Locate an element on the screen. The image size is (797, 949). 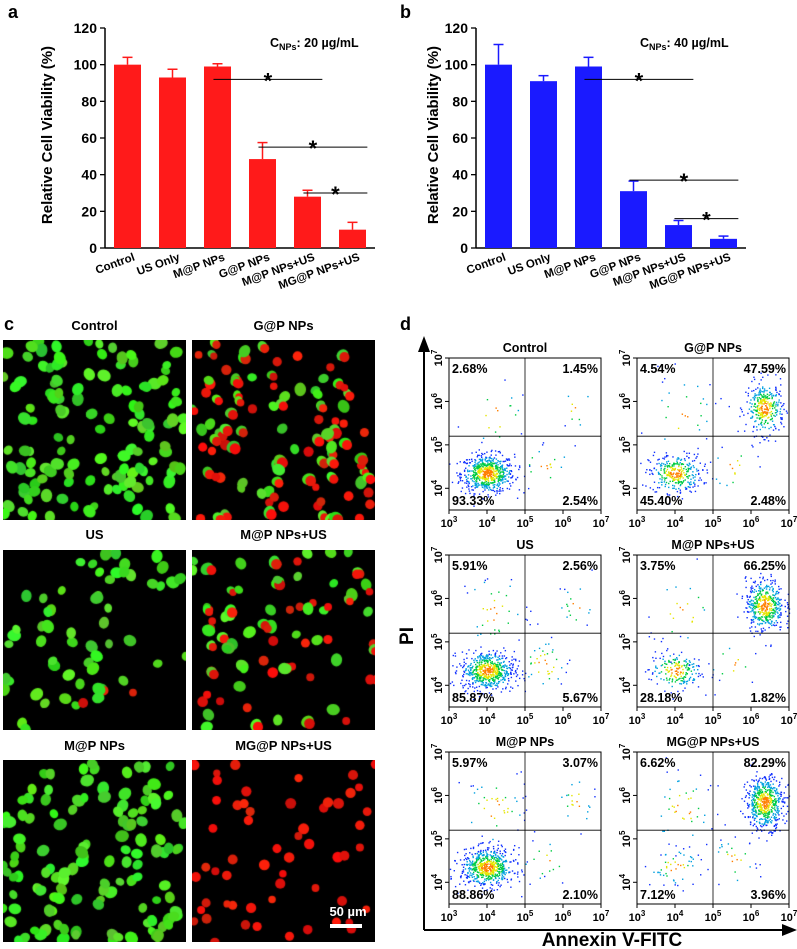
quadrant-lower-left: 88.86% is located at coordinates (473, 895).